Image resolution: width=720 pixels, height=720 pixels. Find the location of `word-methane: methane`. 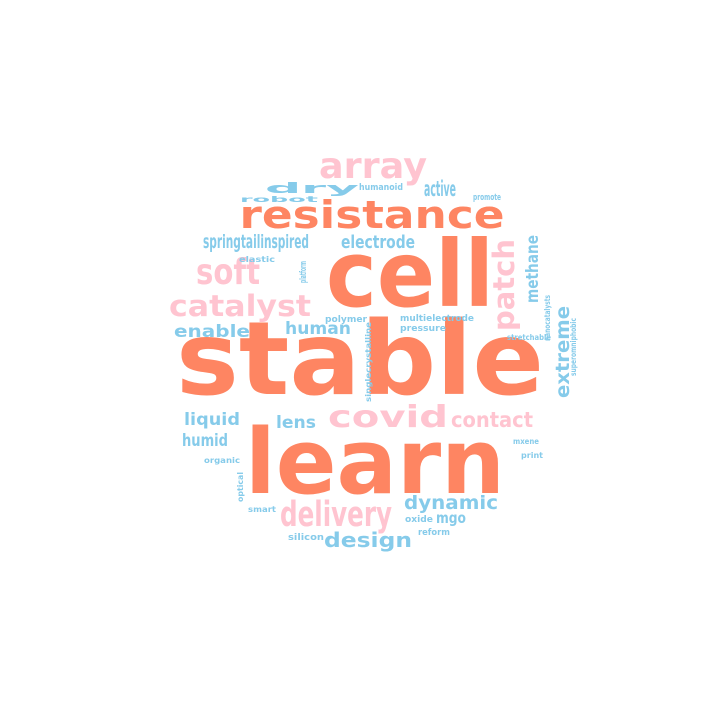

word-methane: methane is located at coordinates (533, 269).